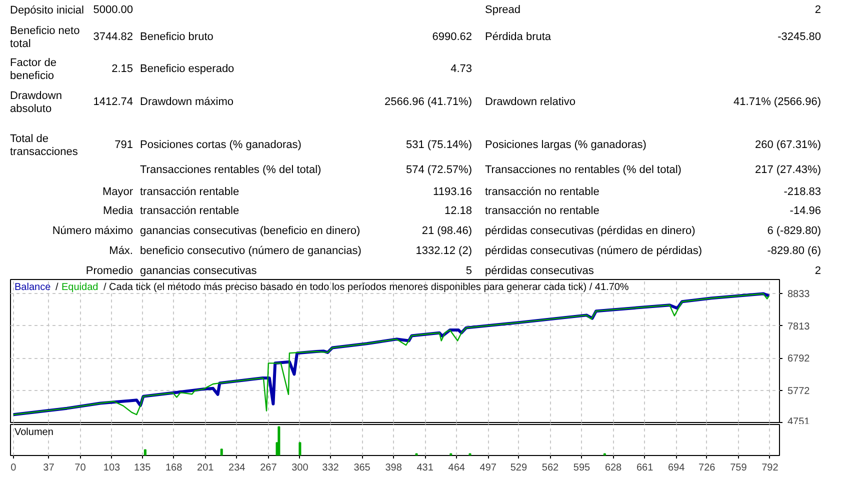 The height and width of the screenshot is (480, 859). I want to click on text: 2566.96 (41.71%), so click(428, 102).